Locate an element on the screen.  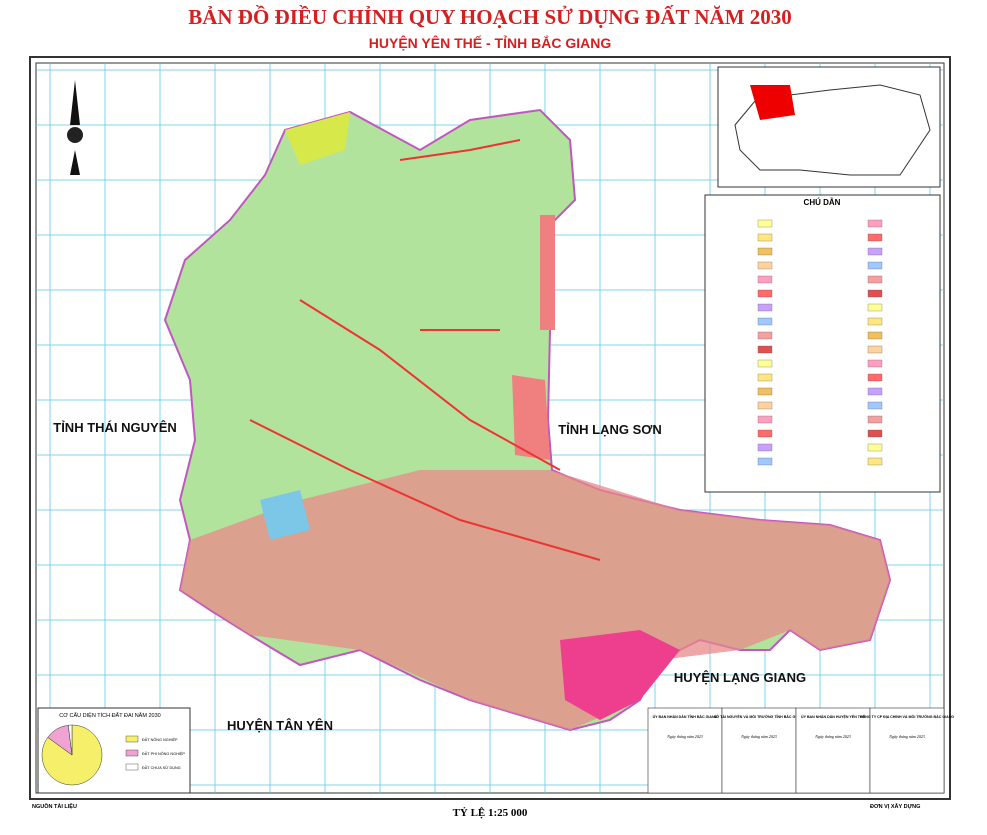
legend is located at coordinates (822, 343).